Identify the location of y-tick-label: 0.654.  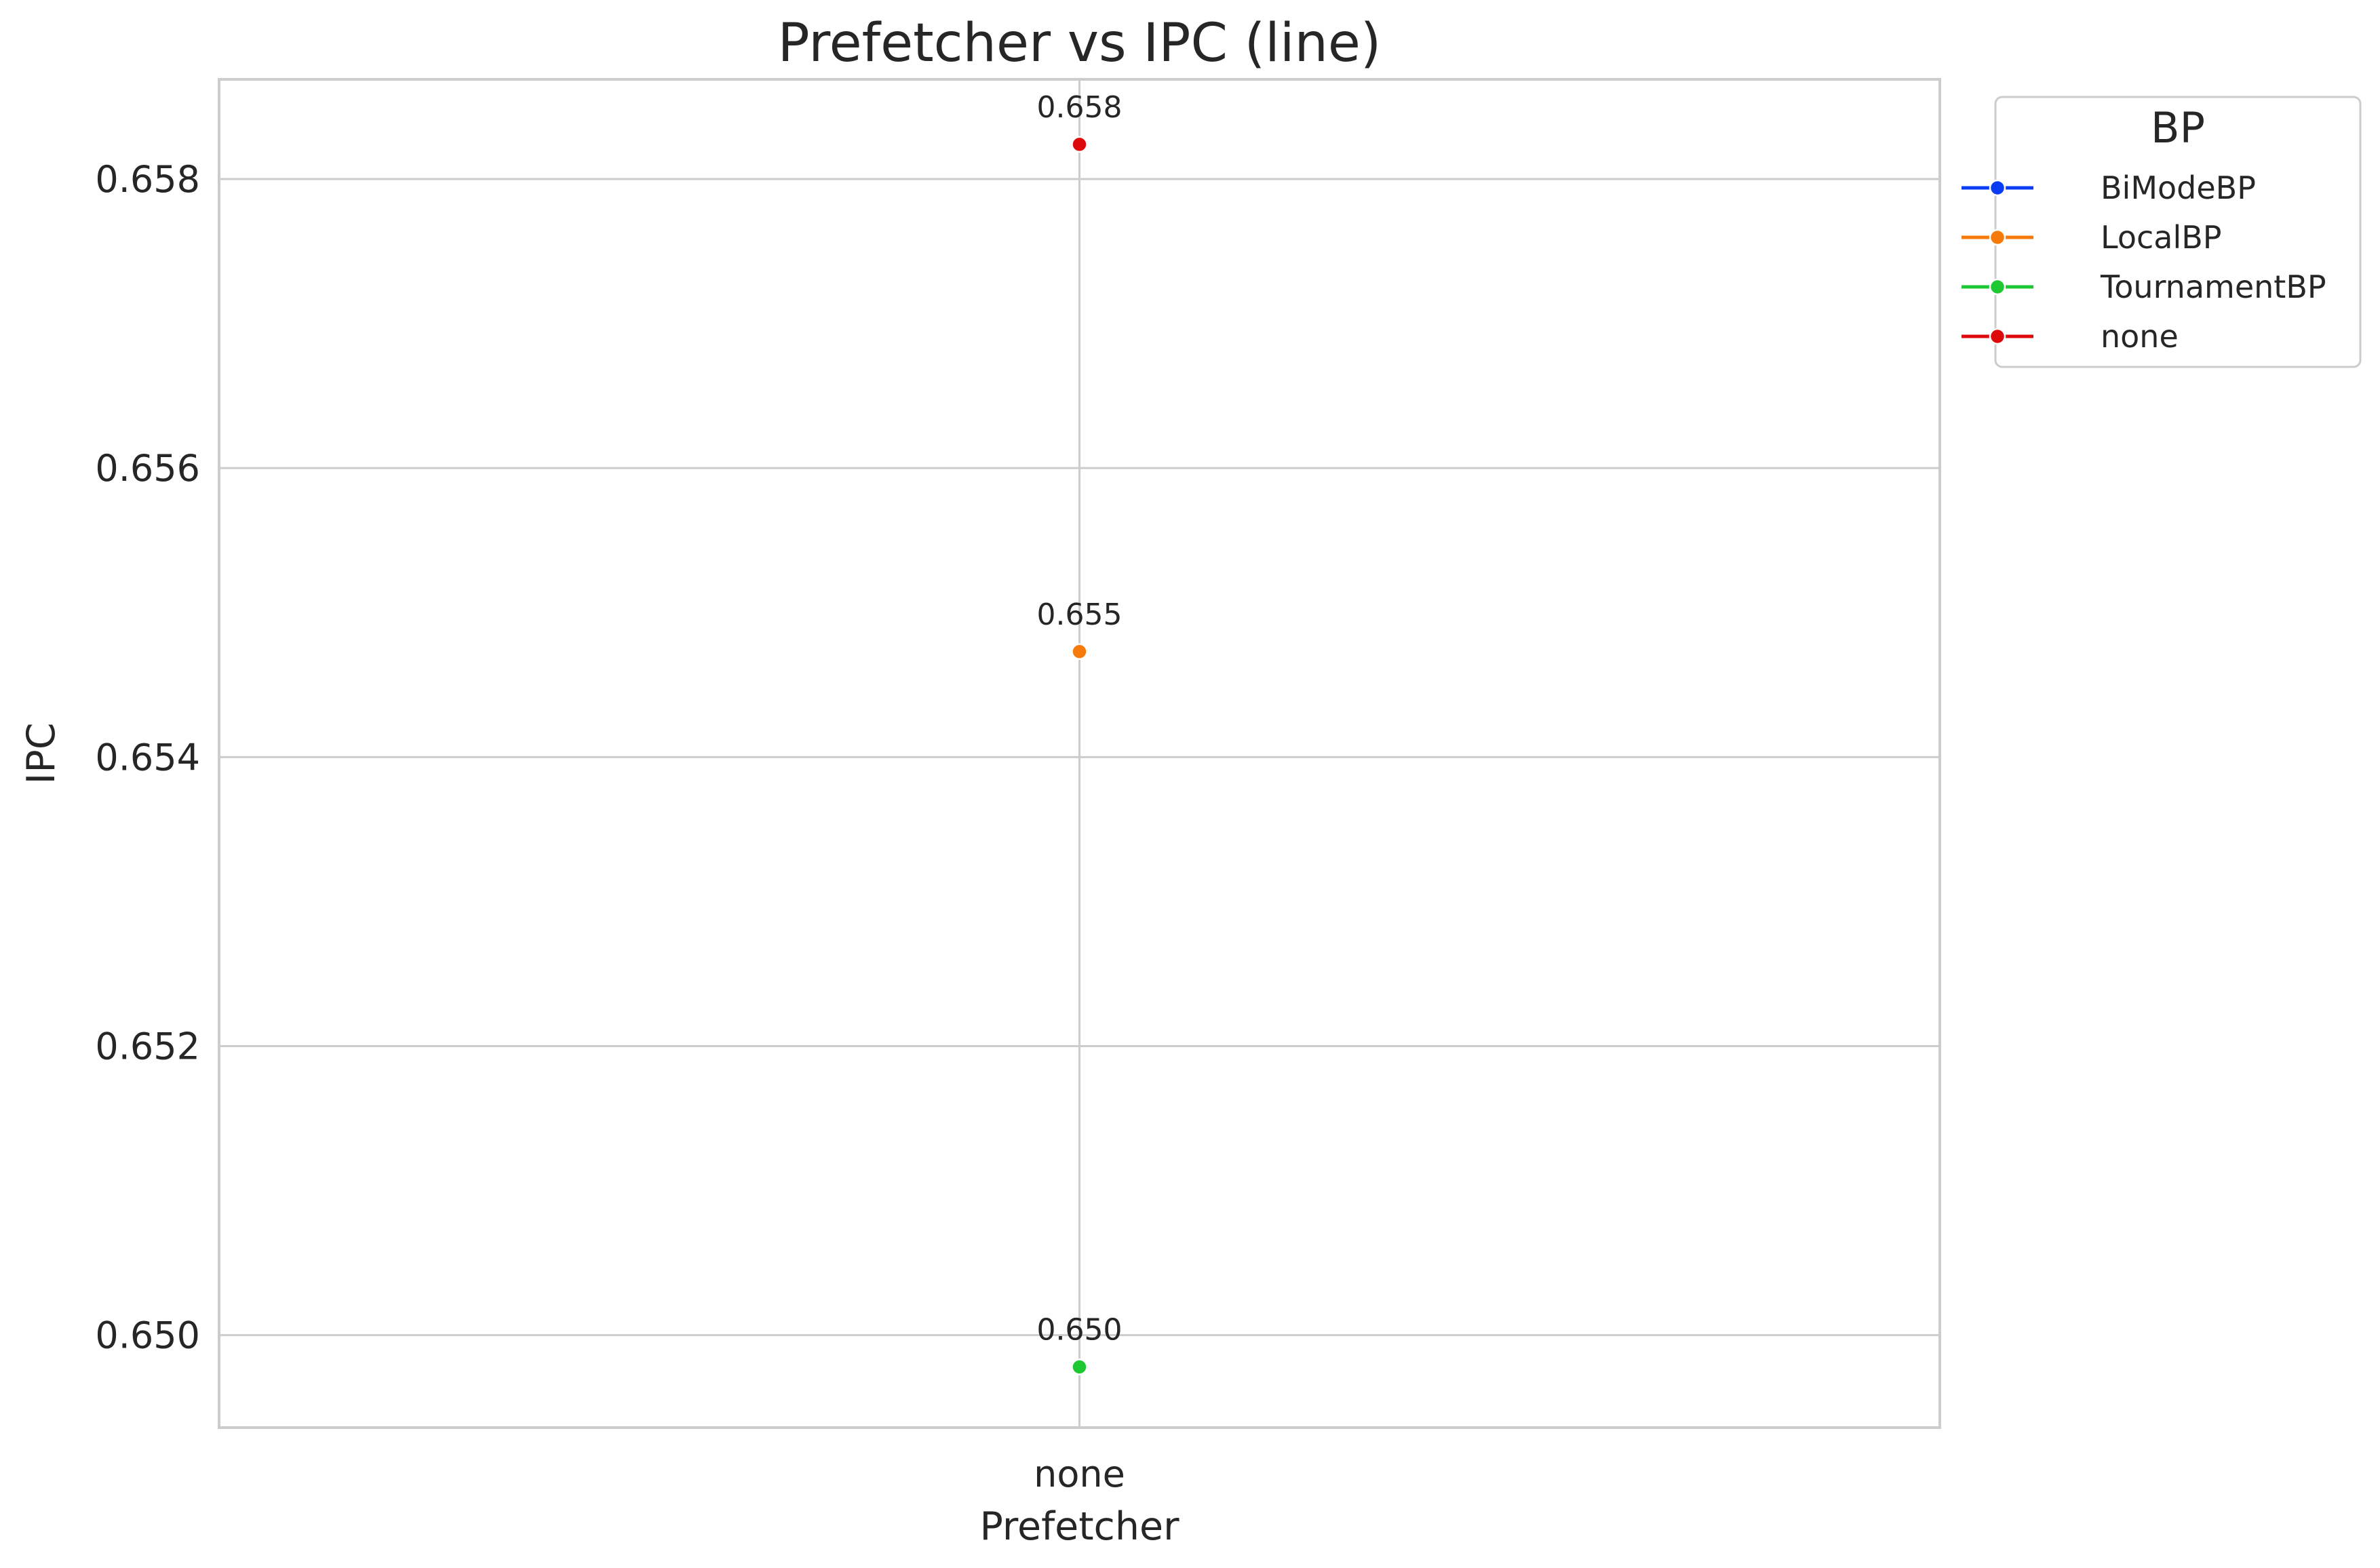
(147, 757).